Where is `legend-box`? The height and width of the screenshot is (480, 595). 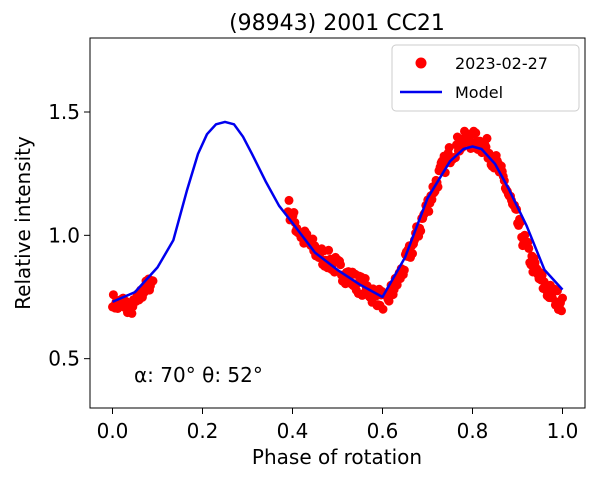
legend-box is located at coordinates (485, 78).